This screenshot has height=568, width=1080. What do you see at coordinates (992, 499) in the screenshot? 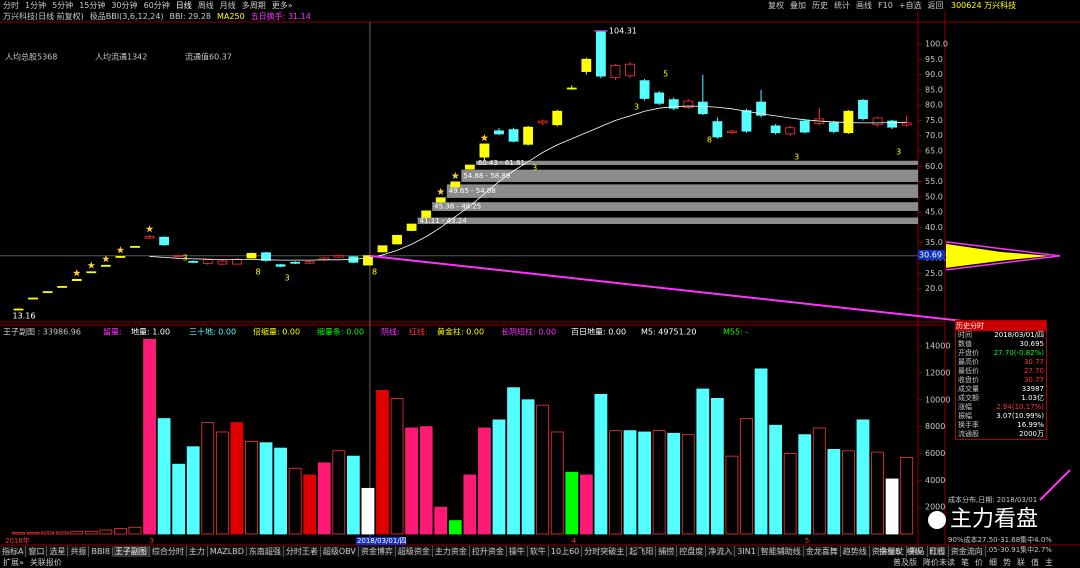
I see `cost-date: 成本分布,日期: 2018/03/01` at bounding box center [992, 499].